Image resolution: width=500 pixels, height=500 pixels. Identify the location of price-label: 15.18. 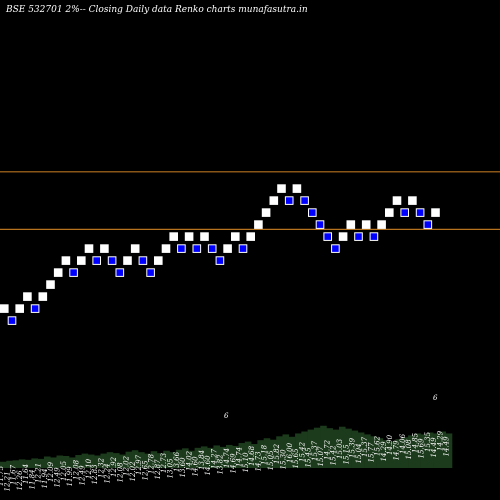
(265, 454).